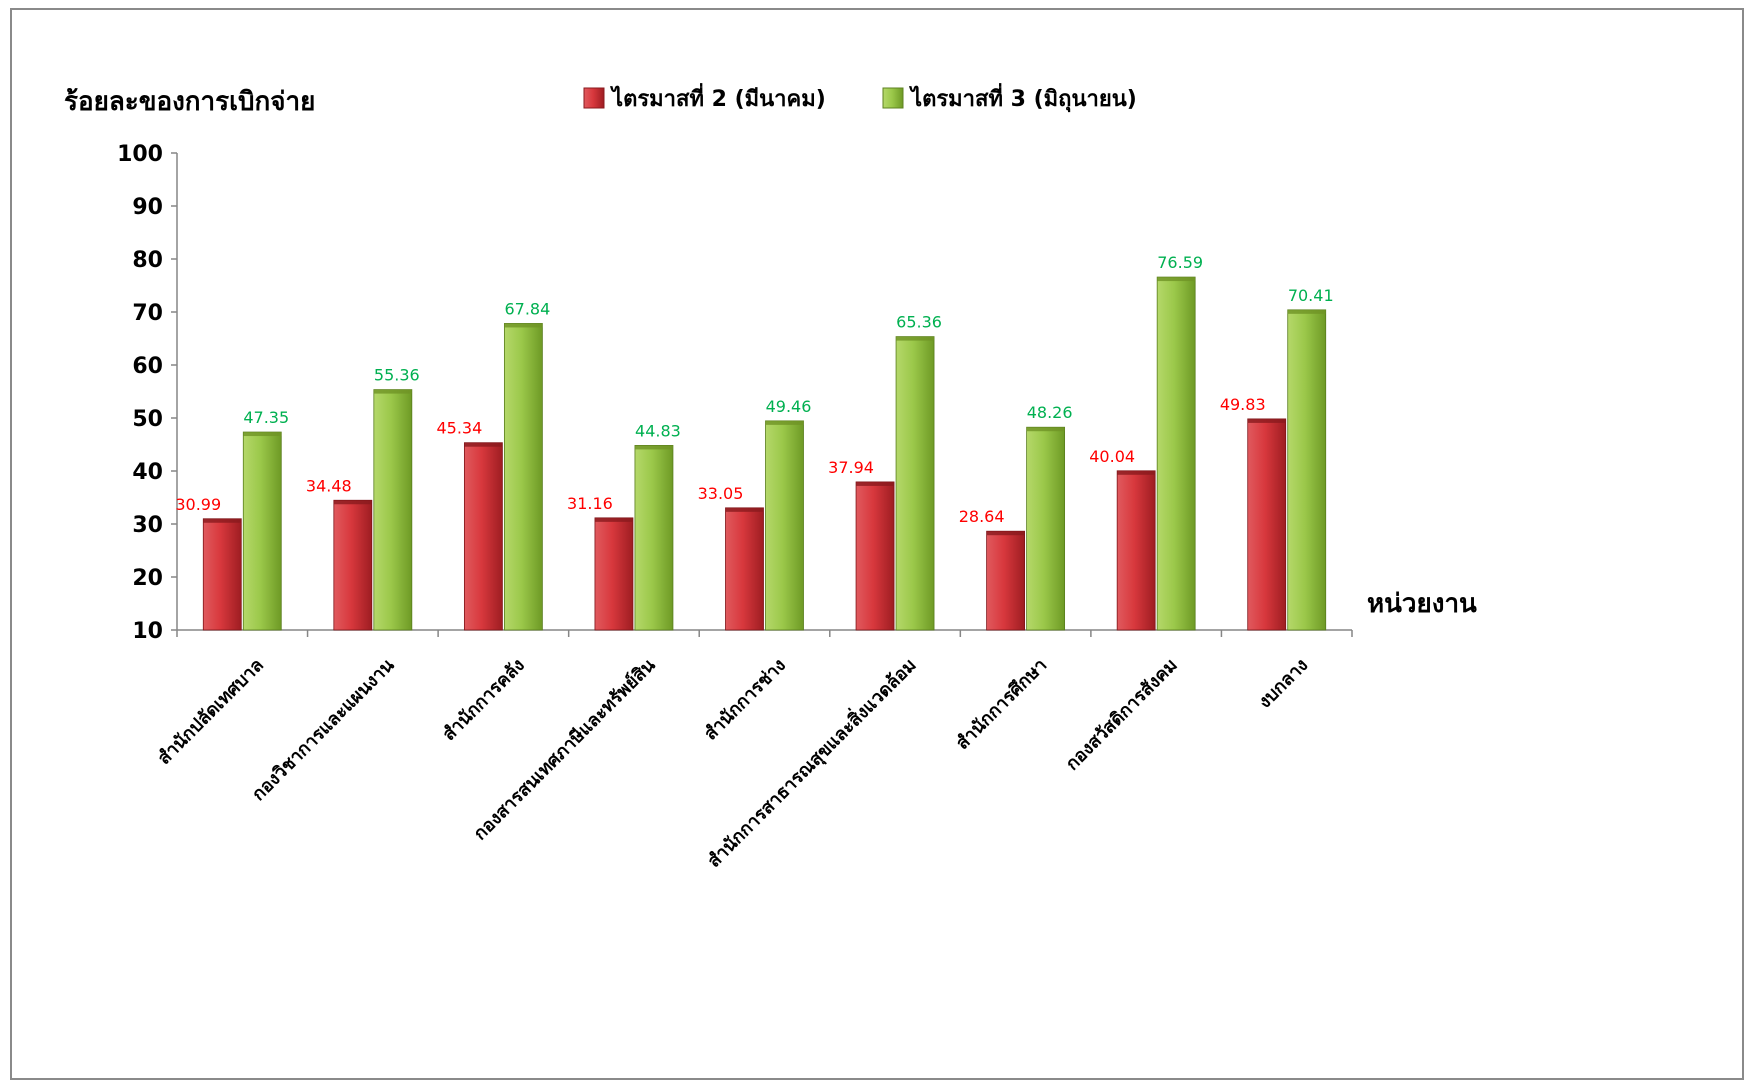 Image resolution: width=1753 pixels, height=1089 pixels. Describe the element at coordinates (266, 417) in the screenshot. I see `data-label-q3: 47.35` at that location.